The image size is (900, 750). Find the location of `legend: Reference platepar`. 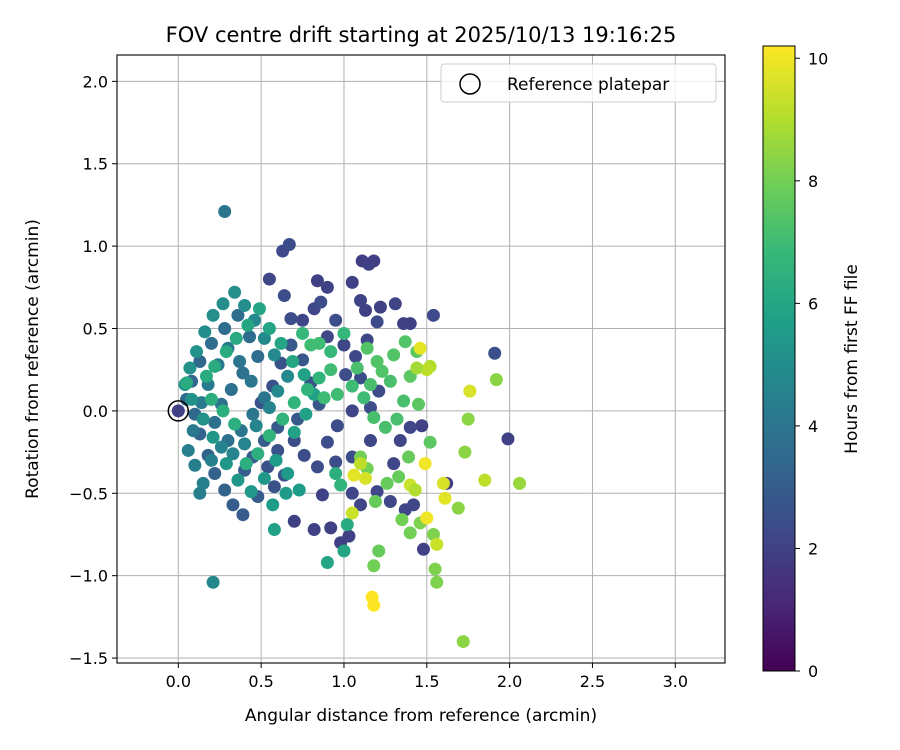

legend: Reference platepar is located at coordinates (578, 83).